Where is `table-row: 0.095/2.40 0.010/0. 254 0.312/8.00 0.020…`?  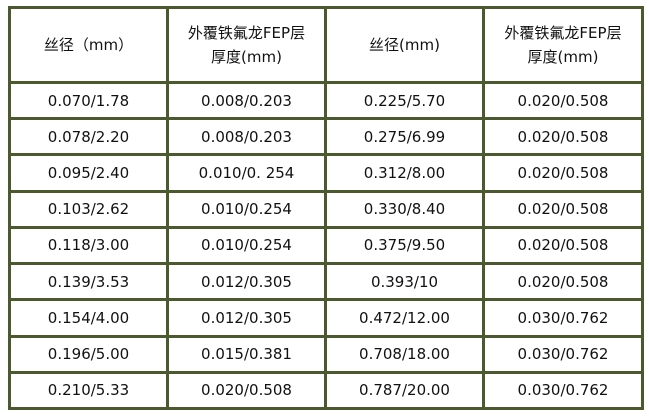 table-row: 0.095/2.40 0.010/0. 254 0.312/8.00 0.020… is located at coordinates (326, 173).